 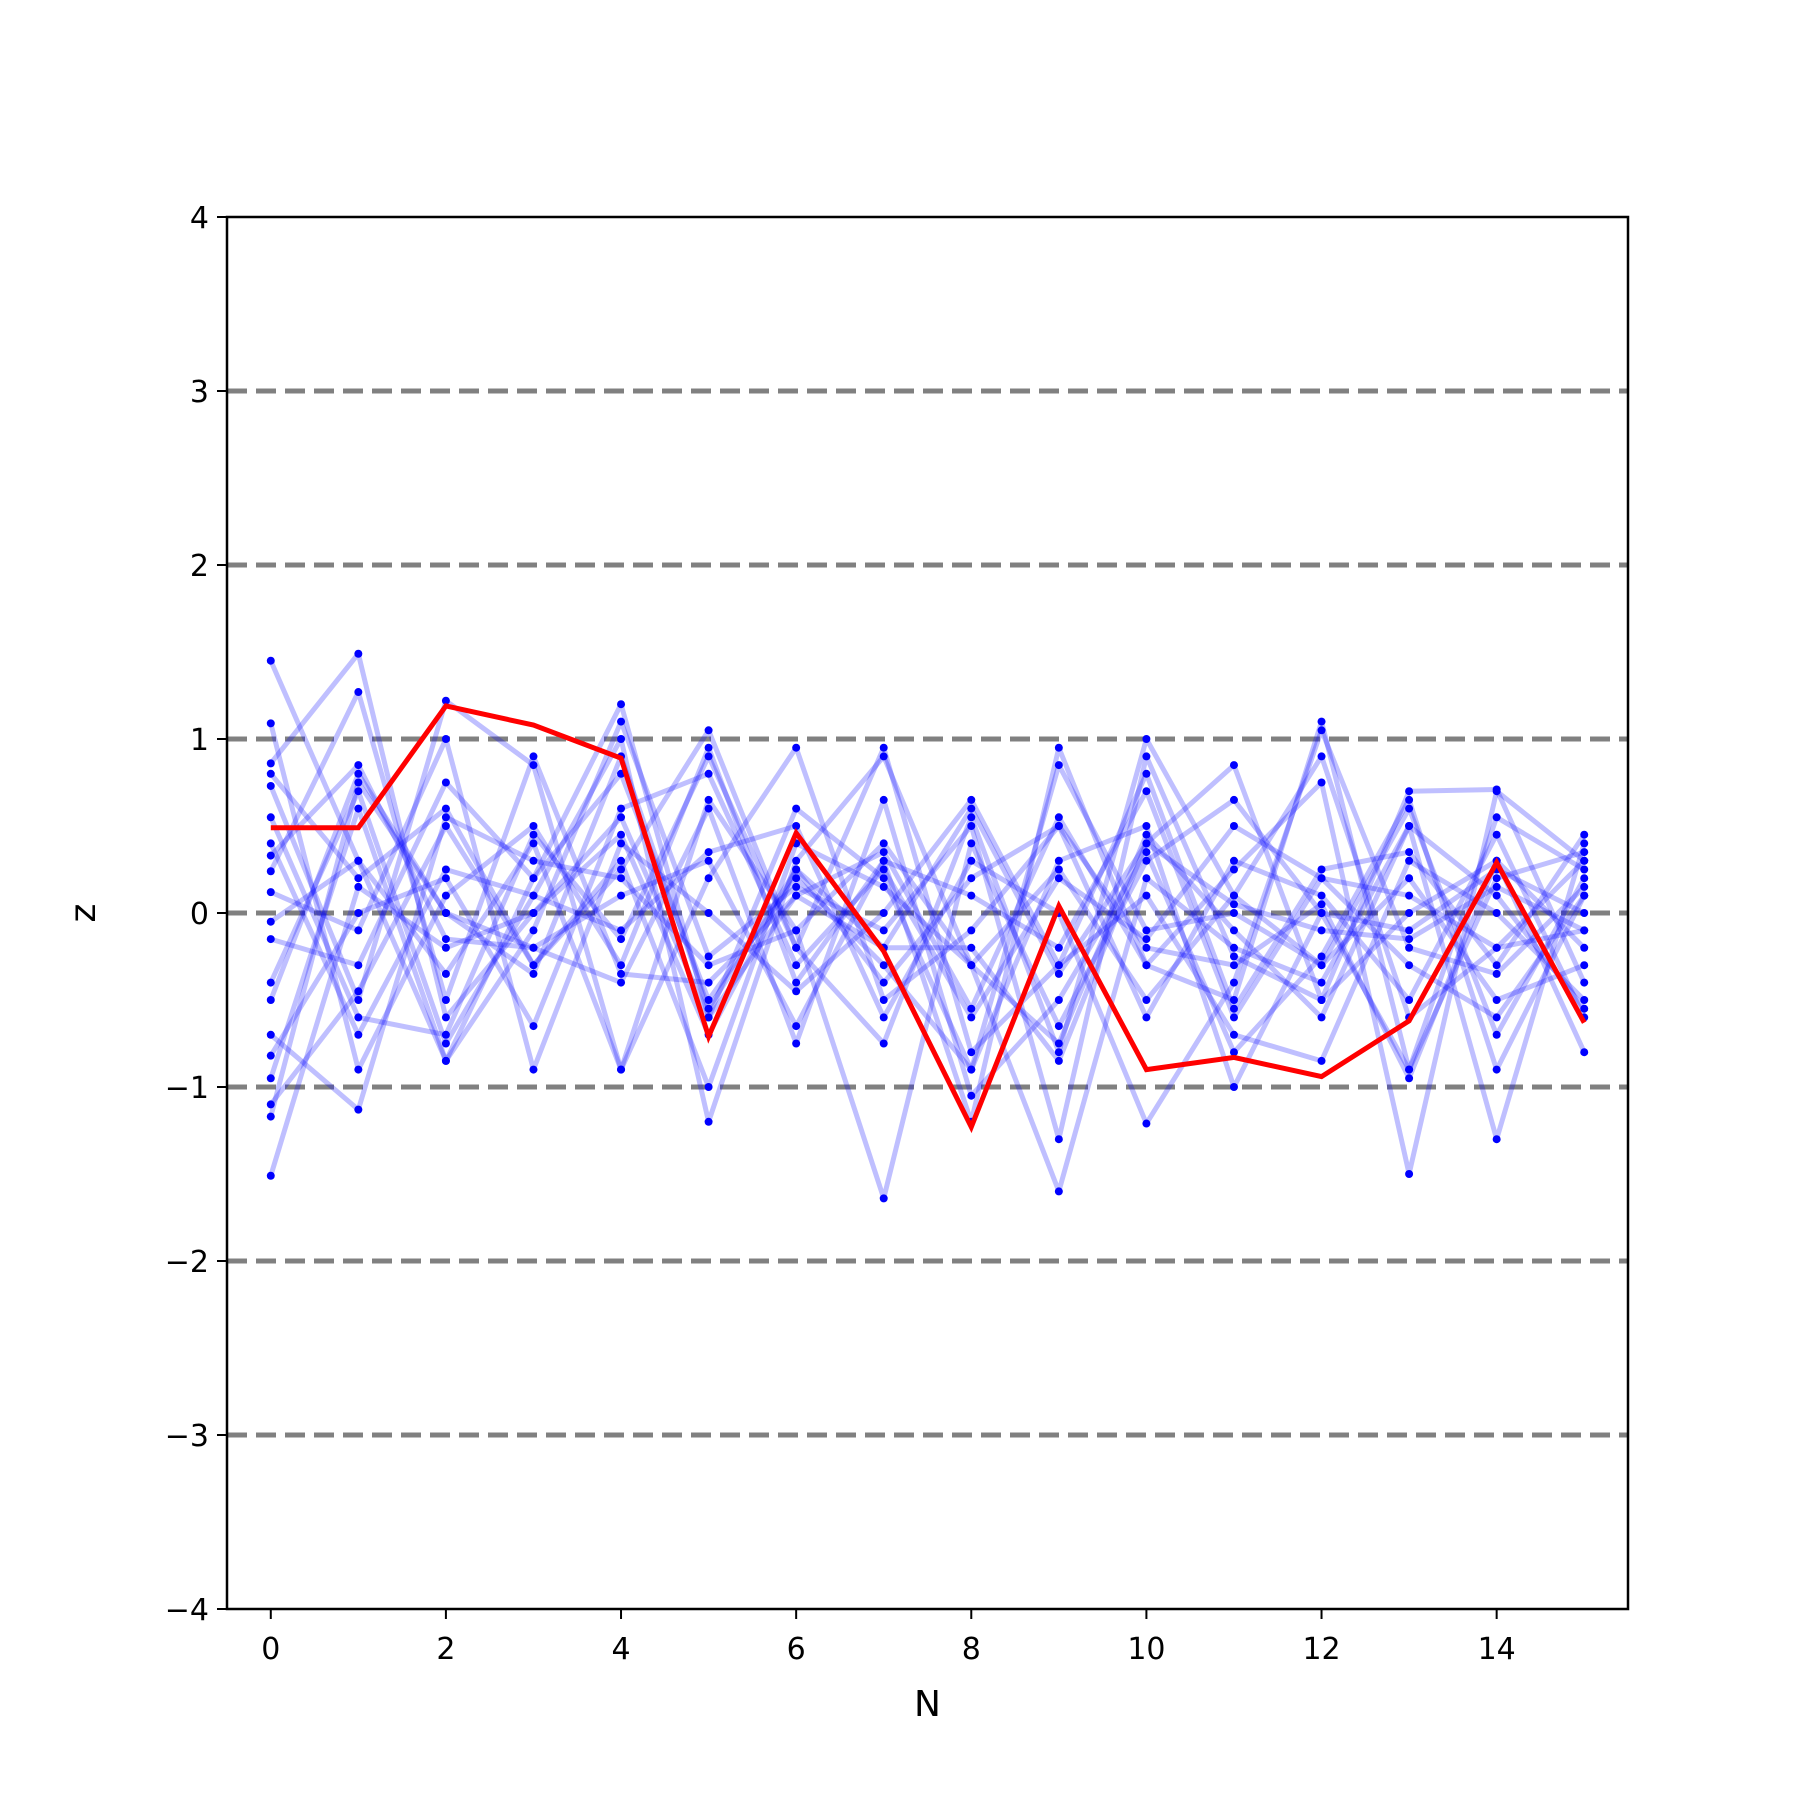 What do you see at coordinates (199, 740) in the screenshot?
I see `y-tick-label: 1` at bounding box center [199, 740].